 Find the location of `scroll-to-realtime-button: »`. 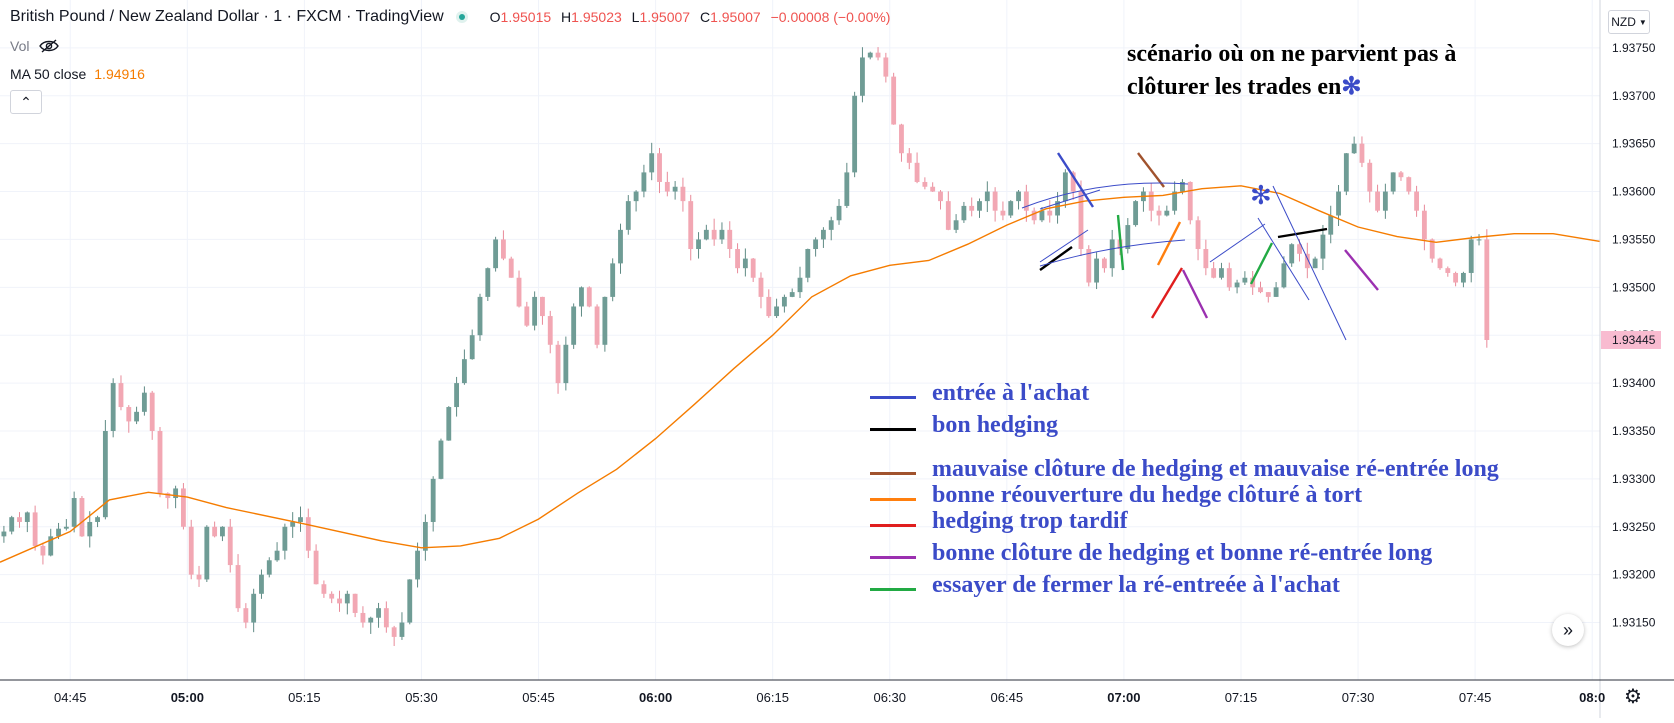

scroll-to-realtime-button: » is located at coordinates (1568, 630).